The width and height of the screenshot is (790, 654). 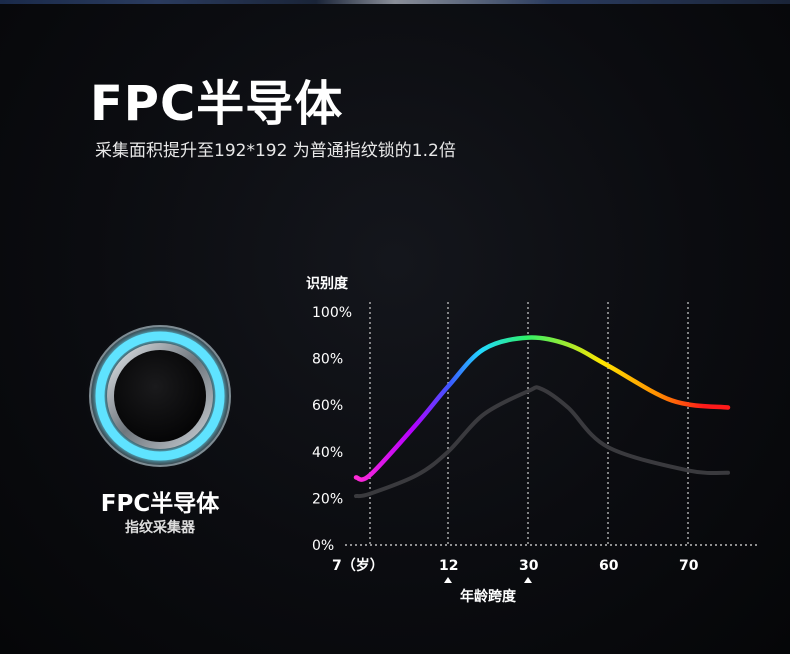 What do you see at coordinates (358, 565) in the screenshot?
I see `x-tick-label: 7（岁）` at bounding box center [358, 565].